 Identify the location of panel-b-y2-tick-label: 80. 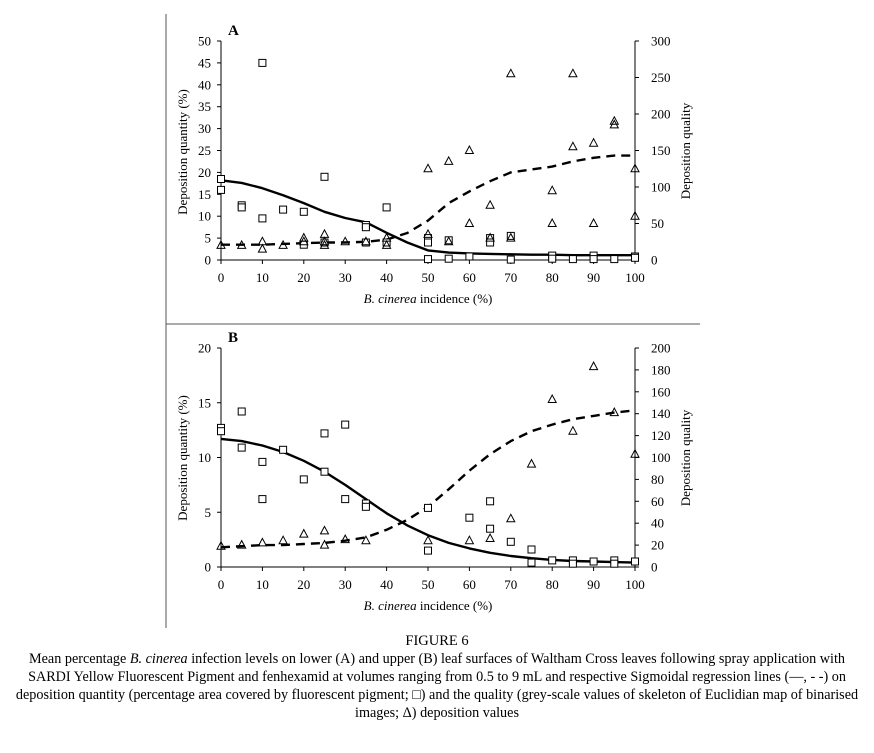
(657, 479).